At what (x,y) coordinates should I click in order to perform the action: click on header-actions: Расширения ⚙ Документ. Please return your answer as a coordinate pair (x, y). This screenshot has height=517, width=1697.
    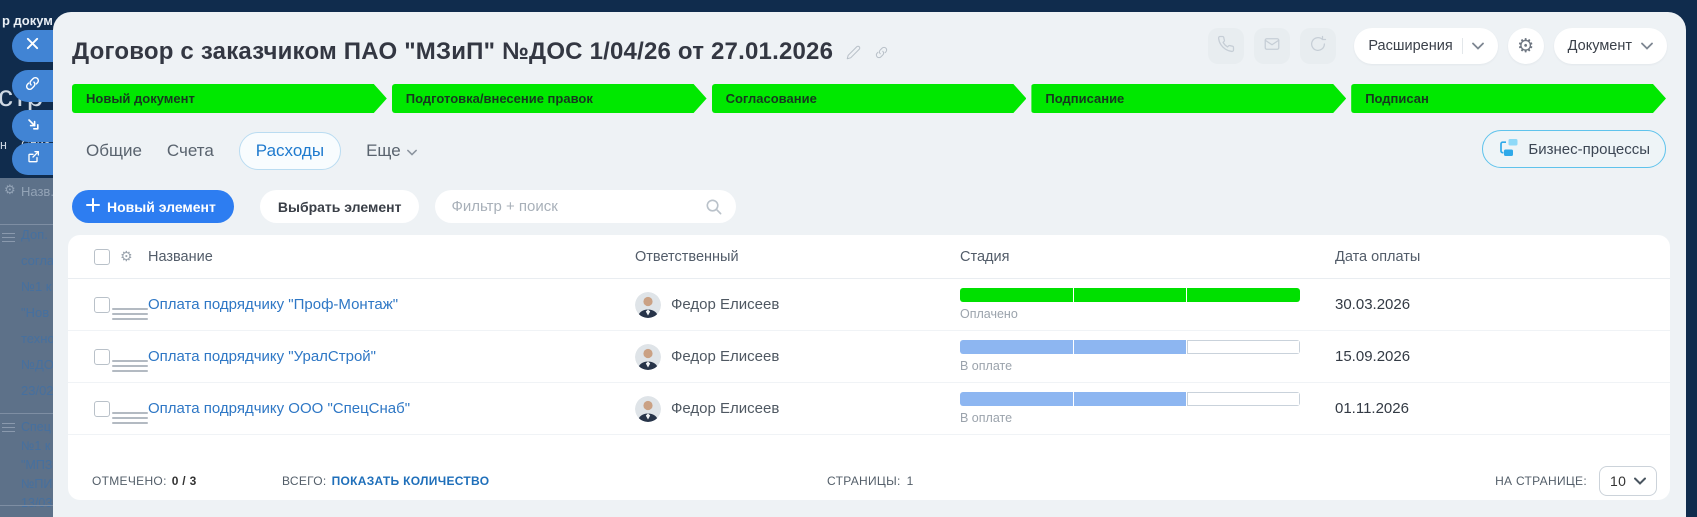
    Looking at the image, I should click on (1437, 46).